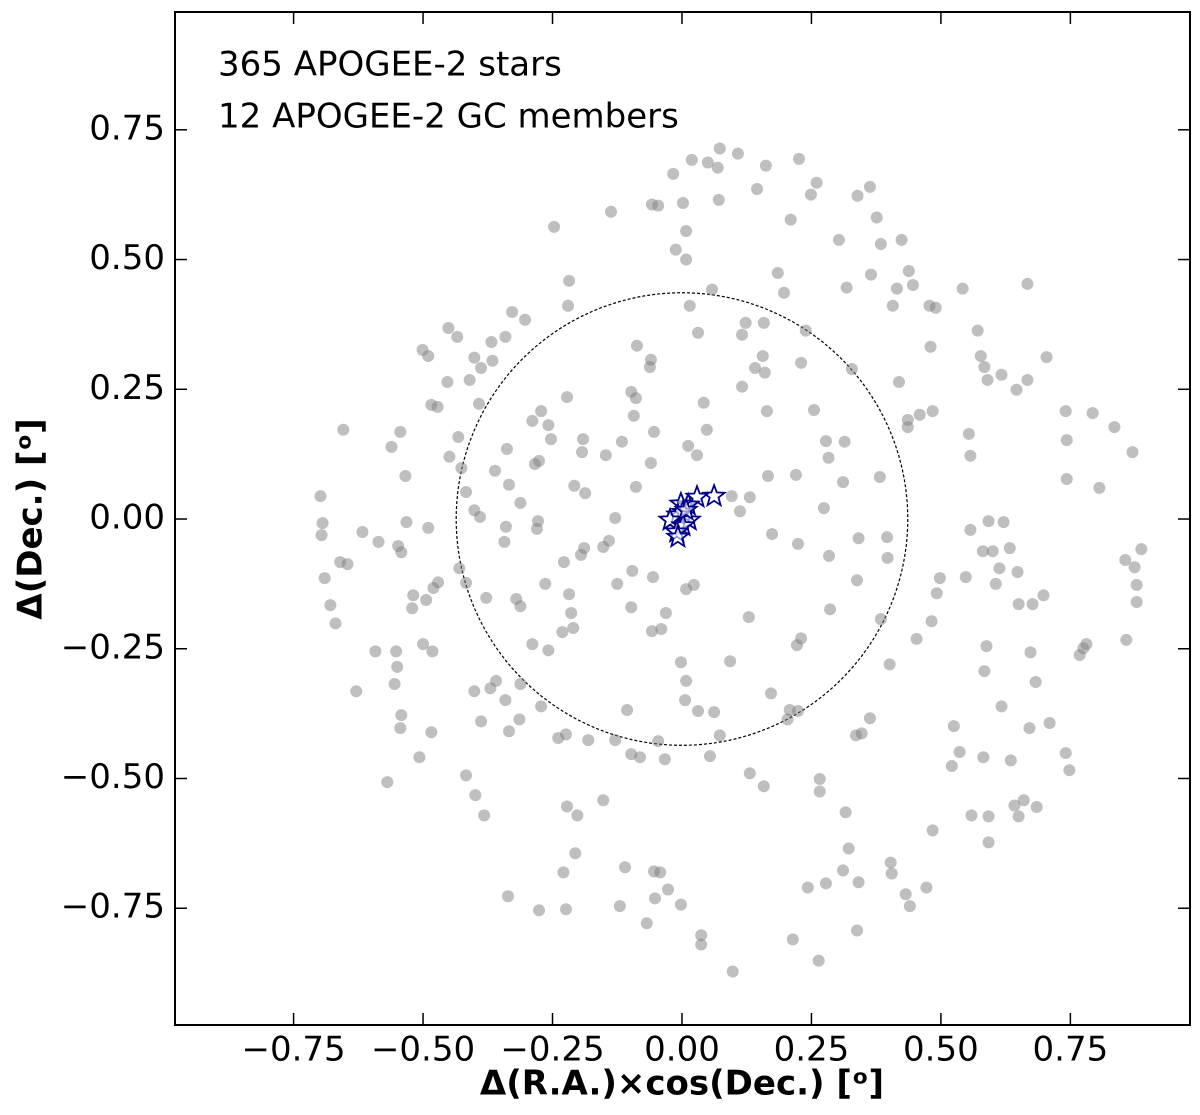 This screenshot has width=1200, height=1115. I want to click on y-tick-label: −0.50, so click(113, 777).